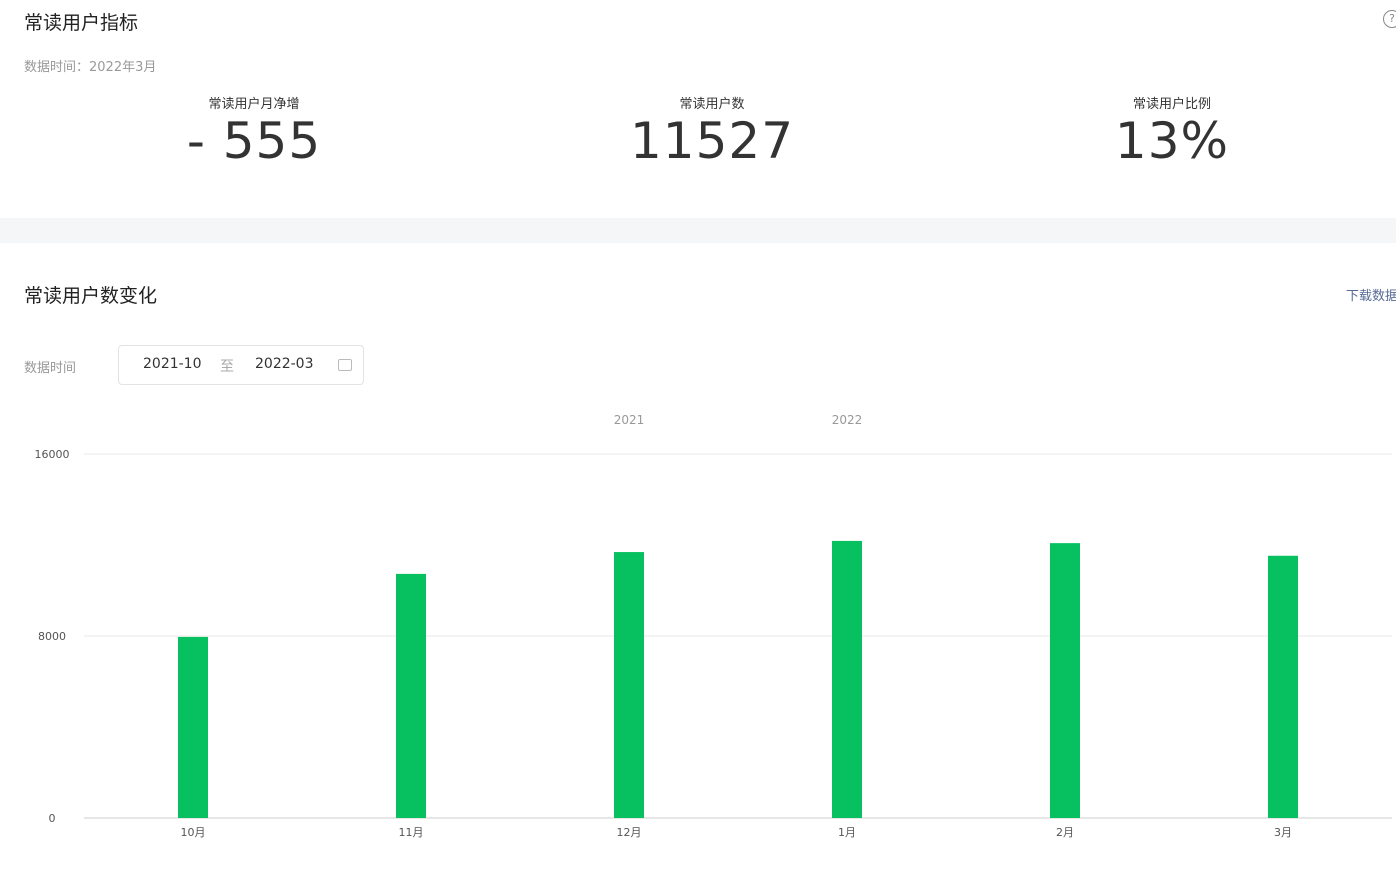  What do you see at coordinates (345, 365) in the screenshot?
I see `calendar-icon` at bounding box center [345, 365].